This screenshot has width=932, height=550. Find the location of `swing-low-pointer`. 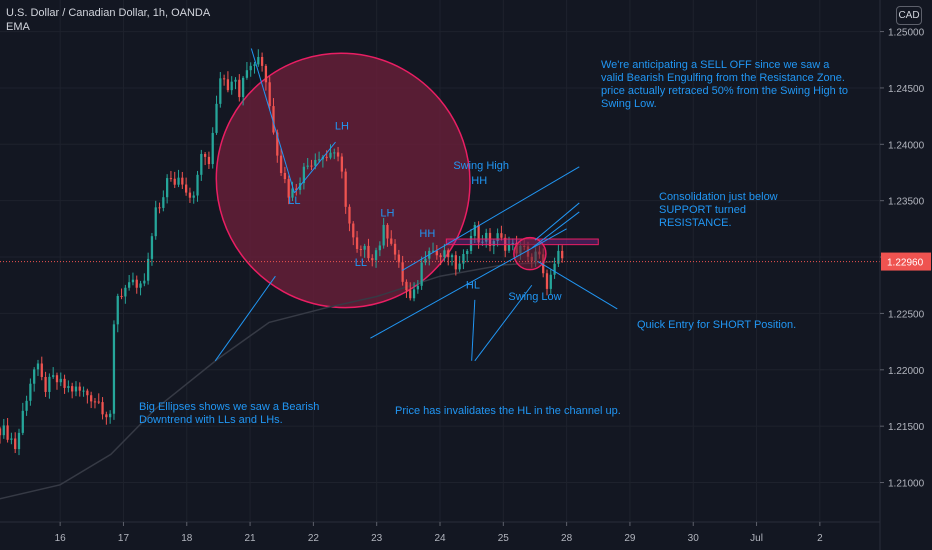

swing-low-pointer is located at coordinates (503, 323).